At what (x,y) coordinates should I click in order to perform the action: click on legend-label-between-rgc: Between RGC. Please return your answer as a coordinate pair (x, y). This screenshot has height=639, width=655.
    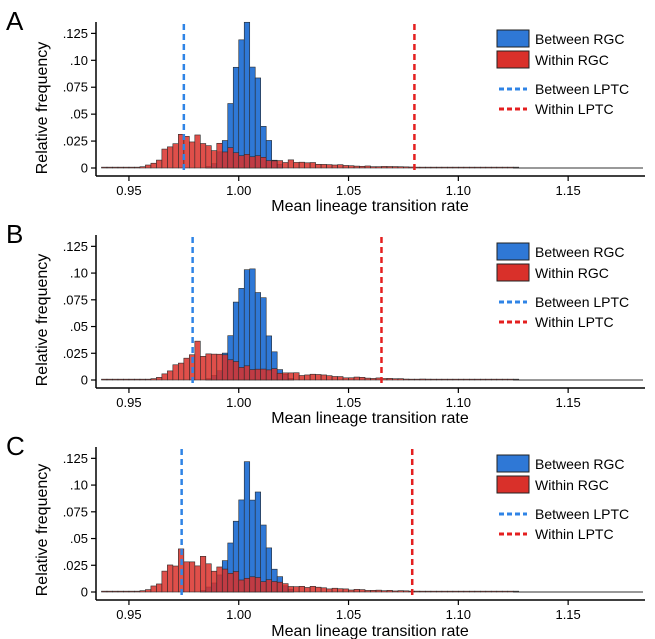
    Looking at the image, I should click on (579, 464).